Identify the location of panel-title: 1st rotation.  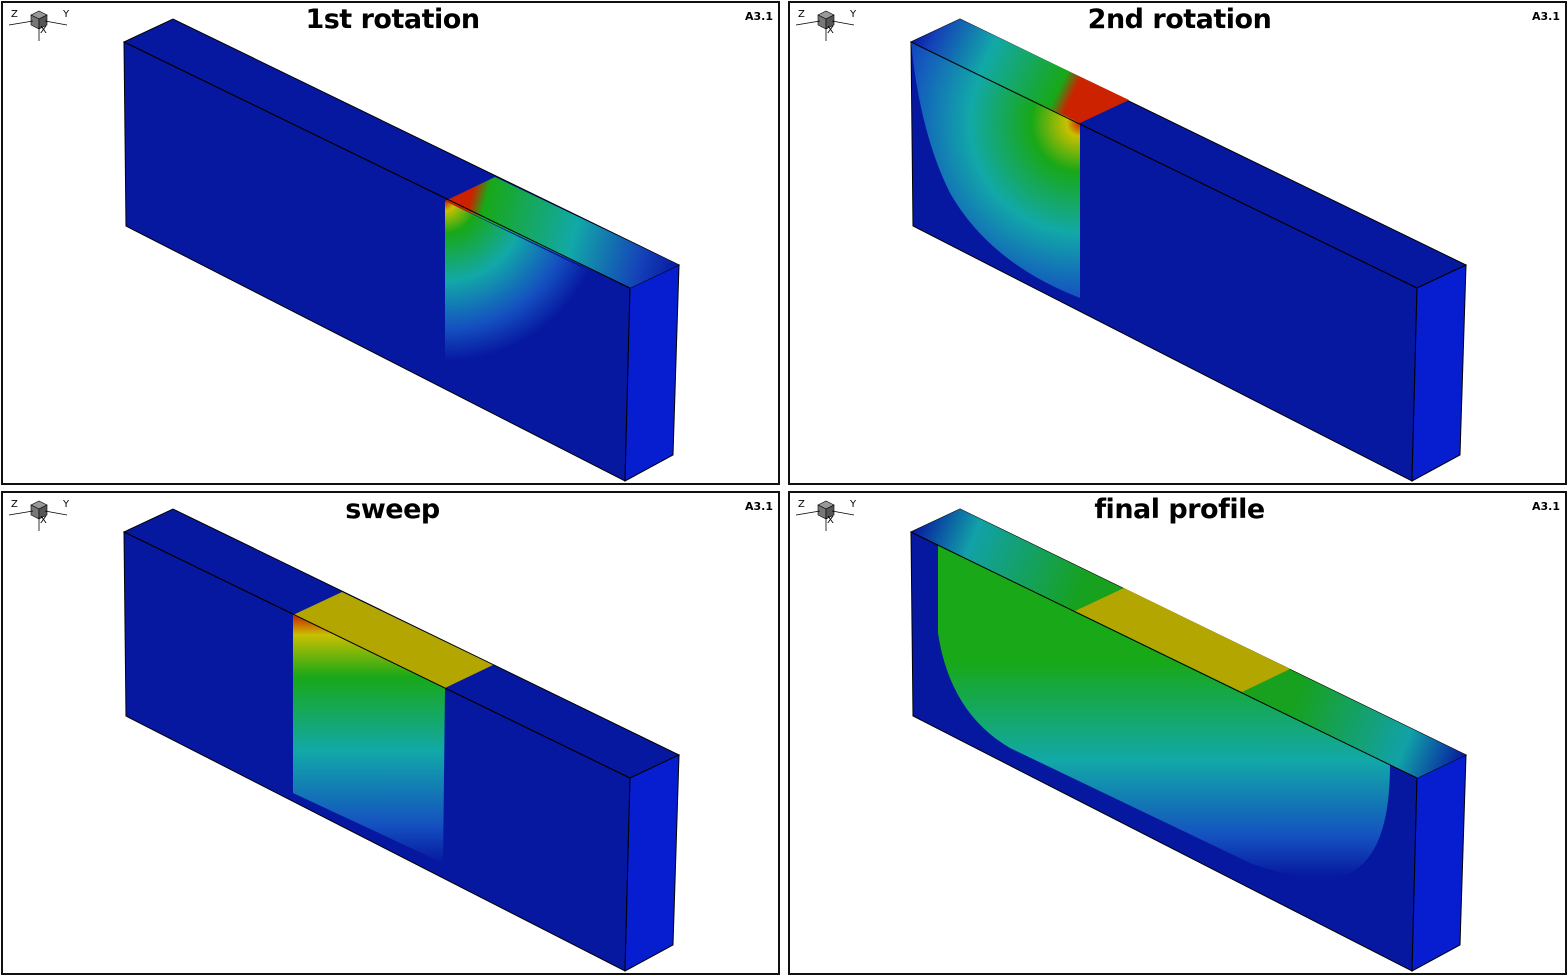
(392, 19).